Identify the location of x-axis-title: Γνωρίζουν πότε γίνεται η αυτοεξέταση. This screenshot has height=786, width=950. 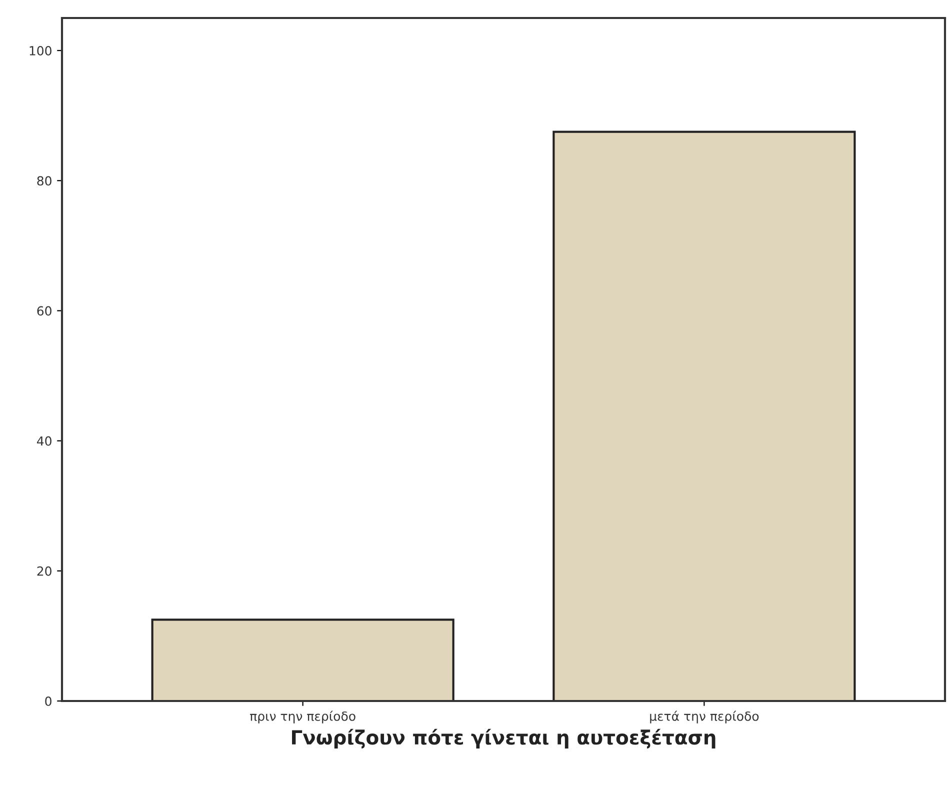
(504, 738).